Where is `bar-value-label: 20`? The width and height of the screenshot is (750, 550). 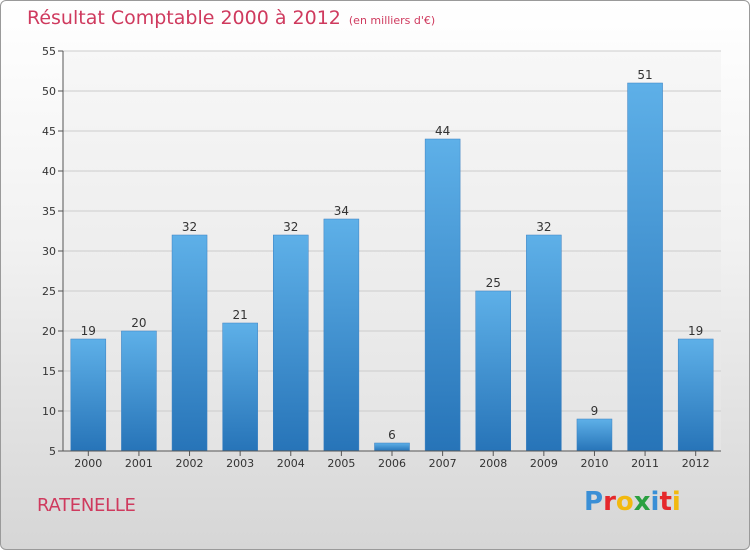
bar-value-label: 20 is located at coordinates (138, 323).